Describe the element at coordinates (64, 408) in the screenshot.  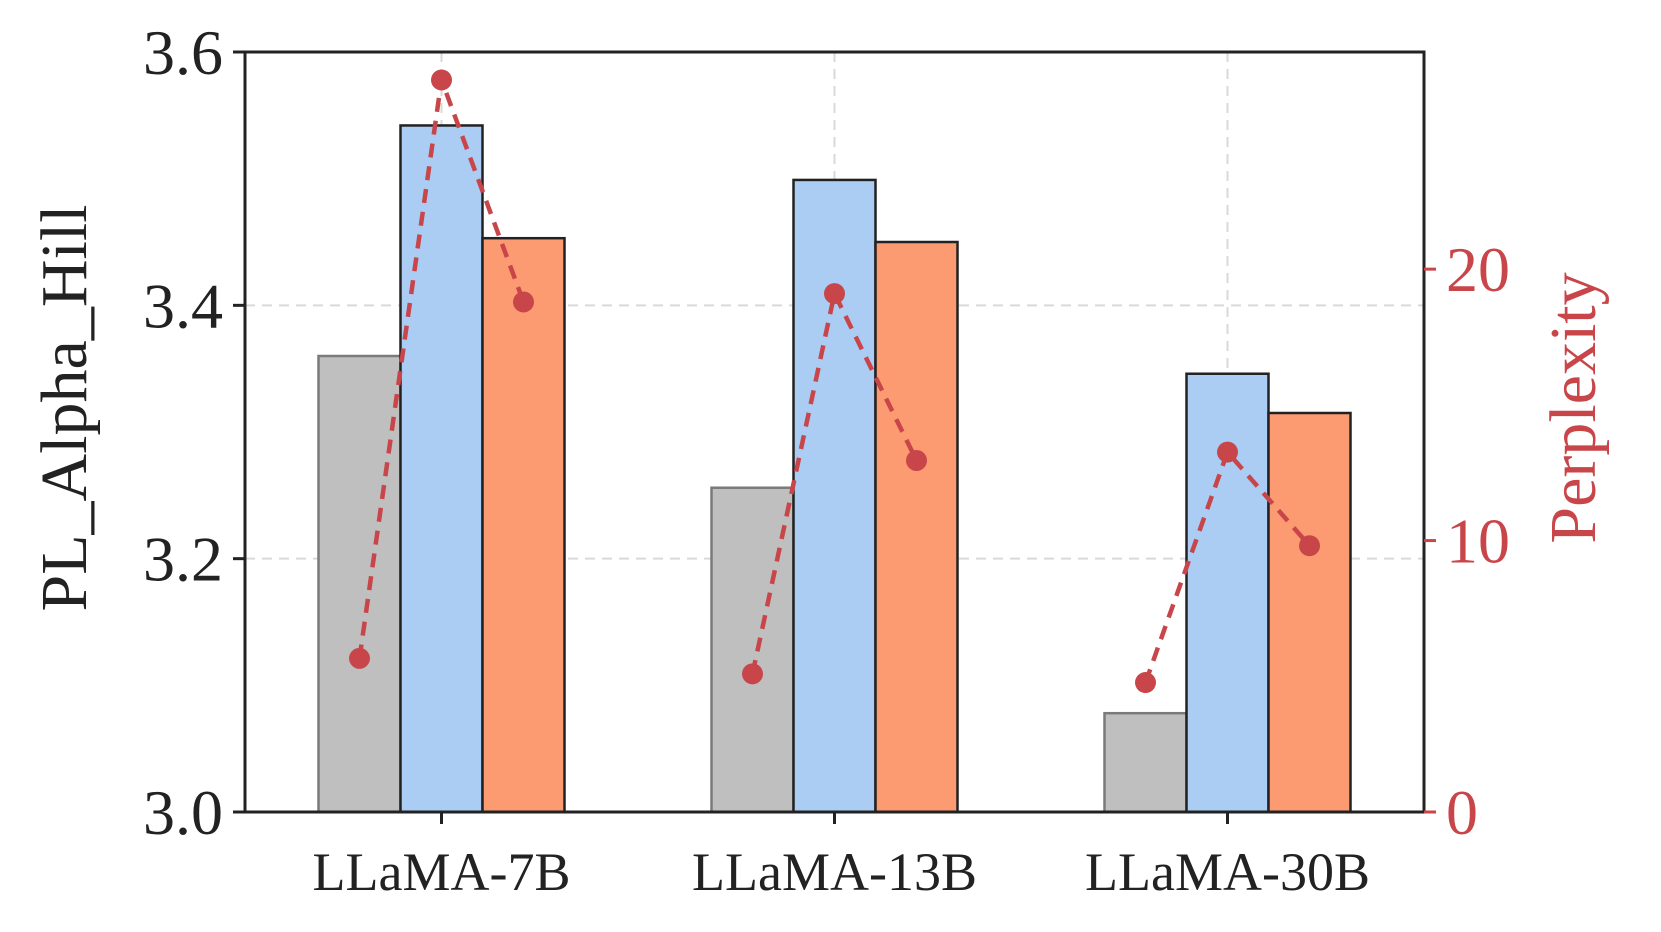
I see `y-axis-title: PL_Alpha_Hill` at that location.